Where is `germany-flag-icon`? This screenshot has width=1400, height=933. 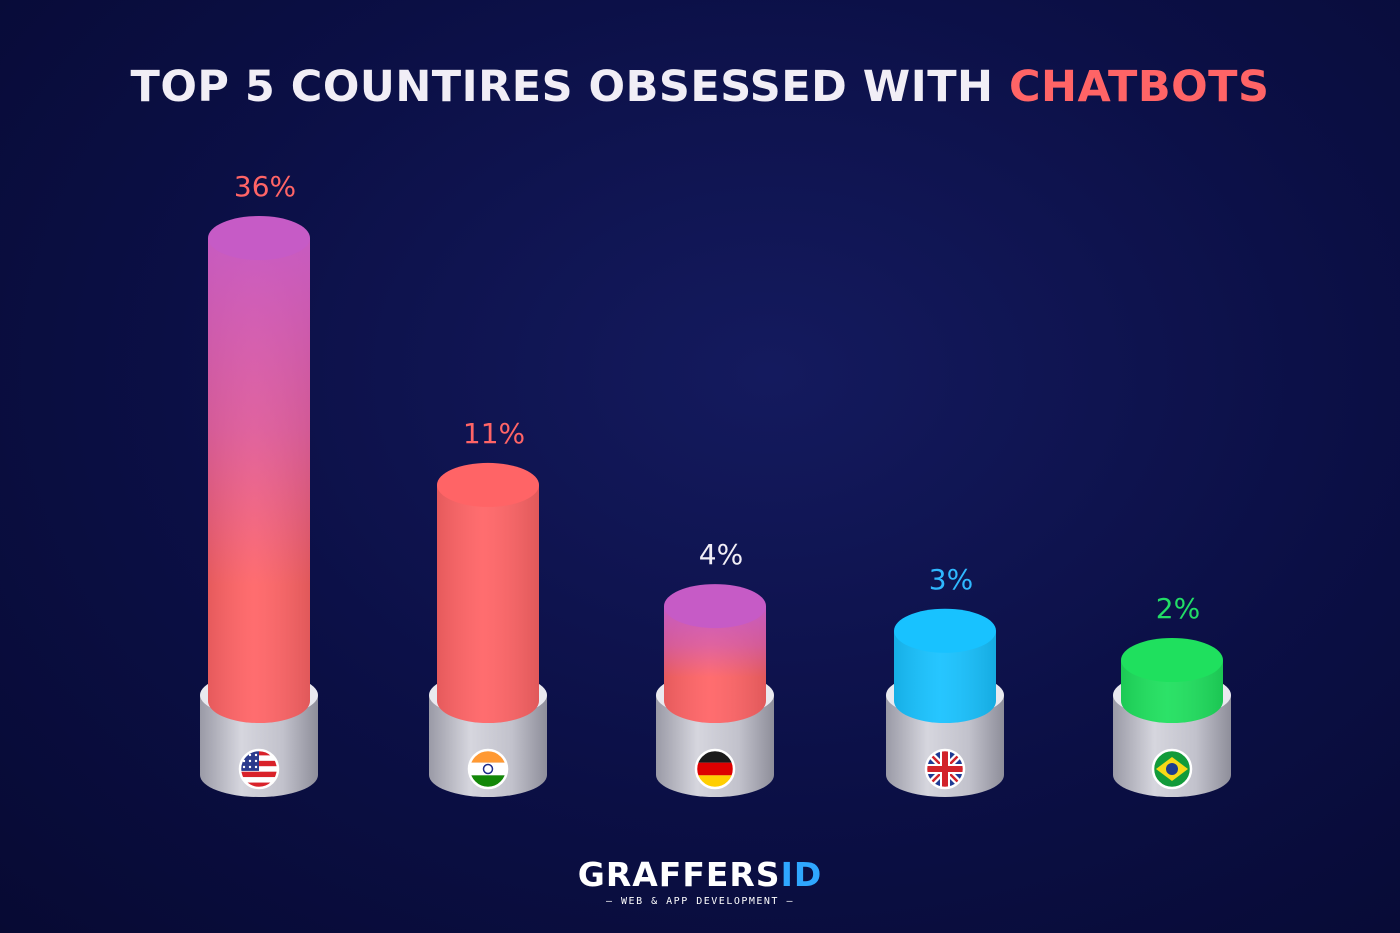 germany-flag-icon is located at coordinates (715, 769).